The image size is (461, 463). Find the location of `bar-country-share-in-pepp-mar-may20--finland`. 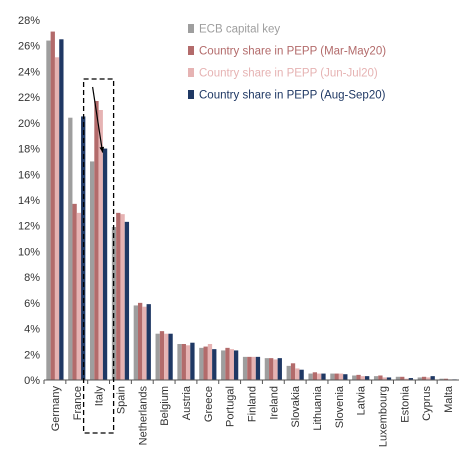

bar-country-share-in-pepp-mar-may20--finland is located at coordinates (249, 368).